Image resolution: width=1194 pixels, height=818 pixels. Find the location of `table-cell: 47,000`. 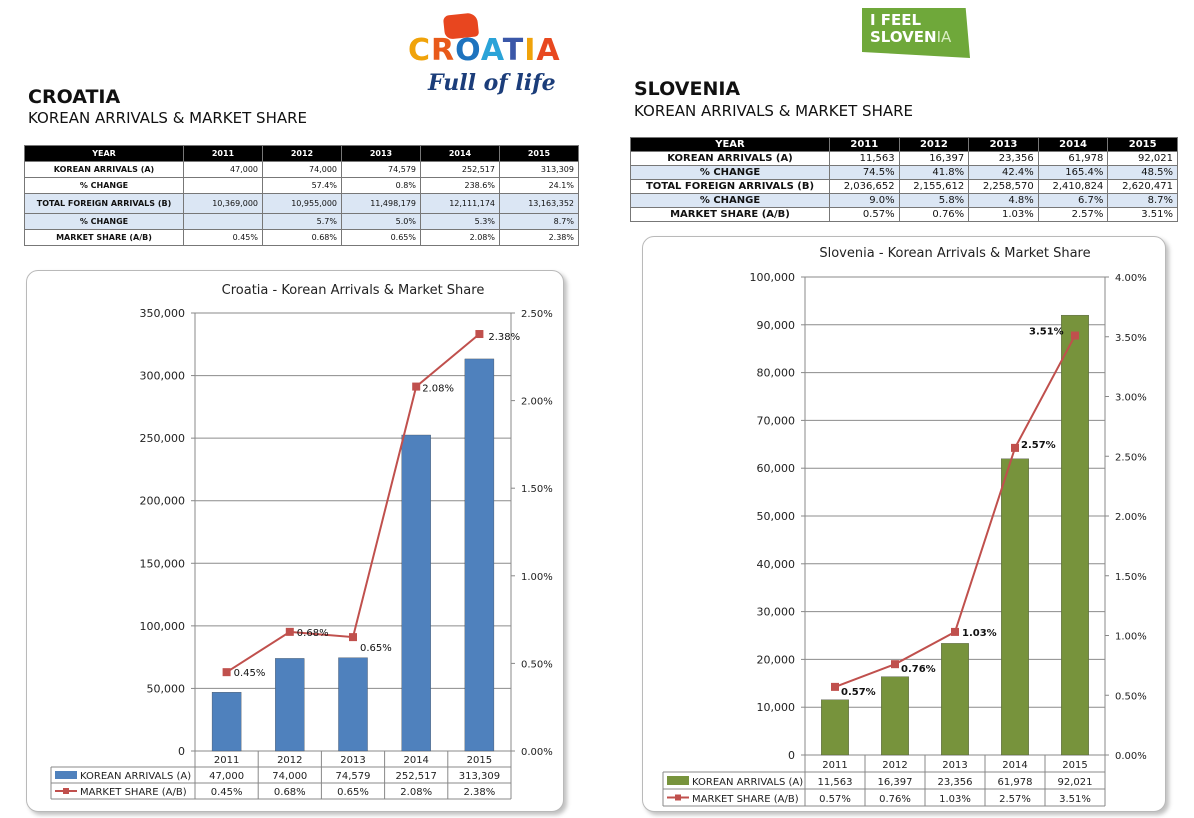

table-cell: 47,000 is located at coordinates (223, 169).